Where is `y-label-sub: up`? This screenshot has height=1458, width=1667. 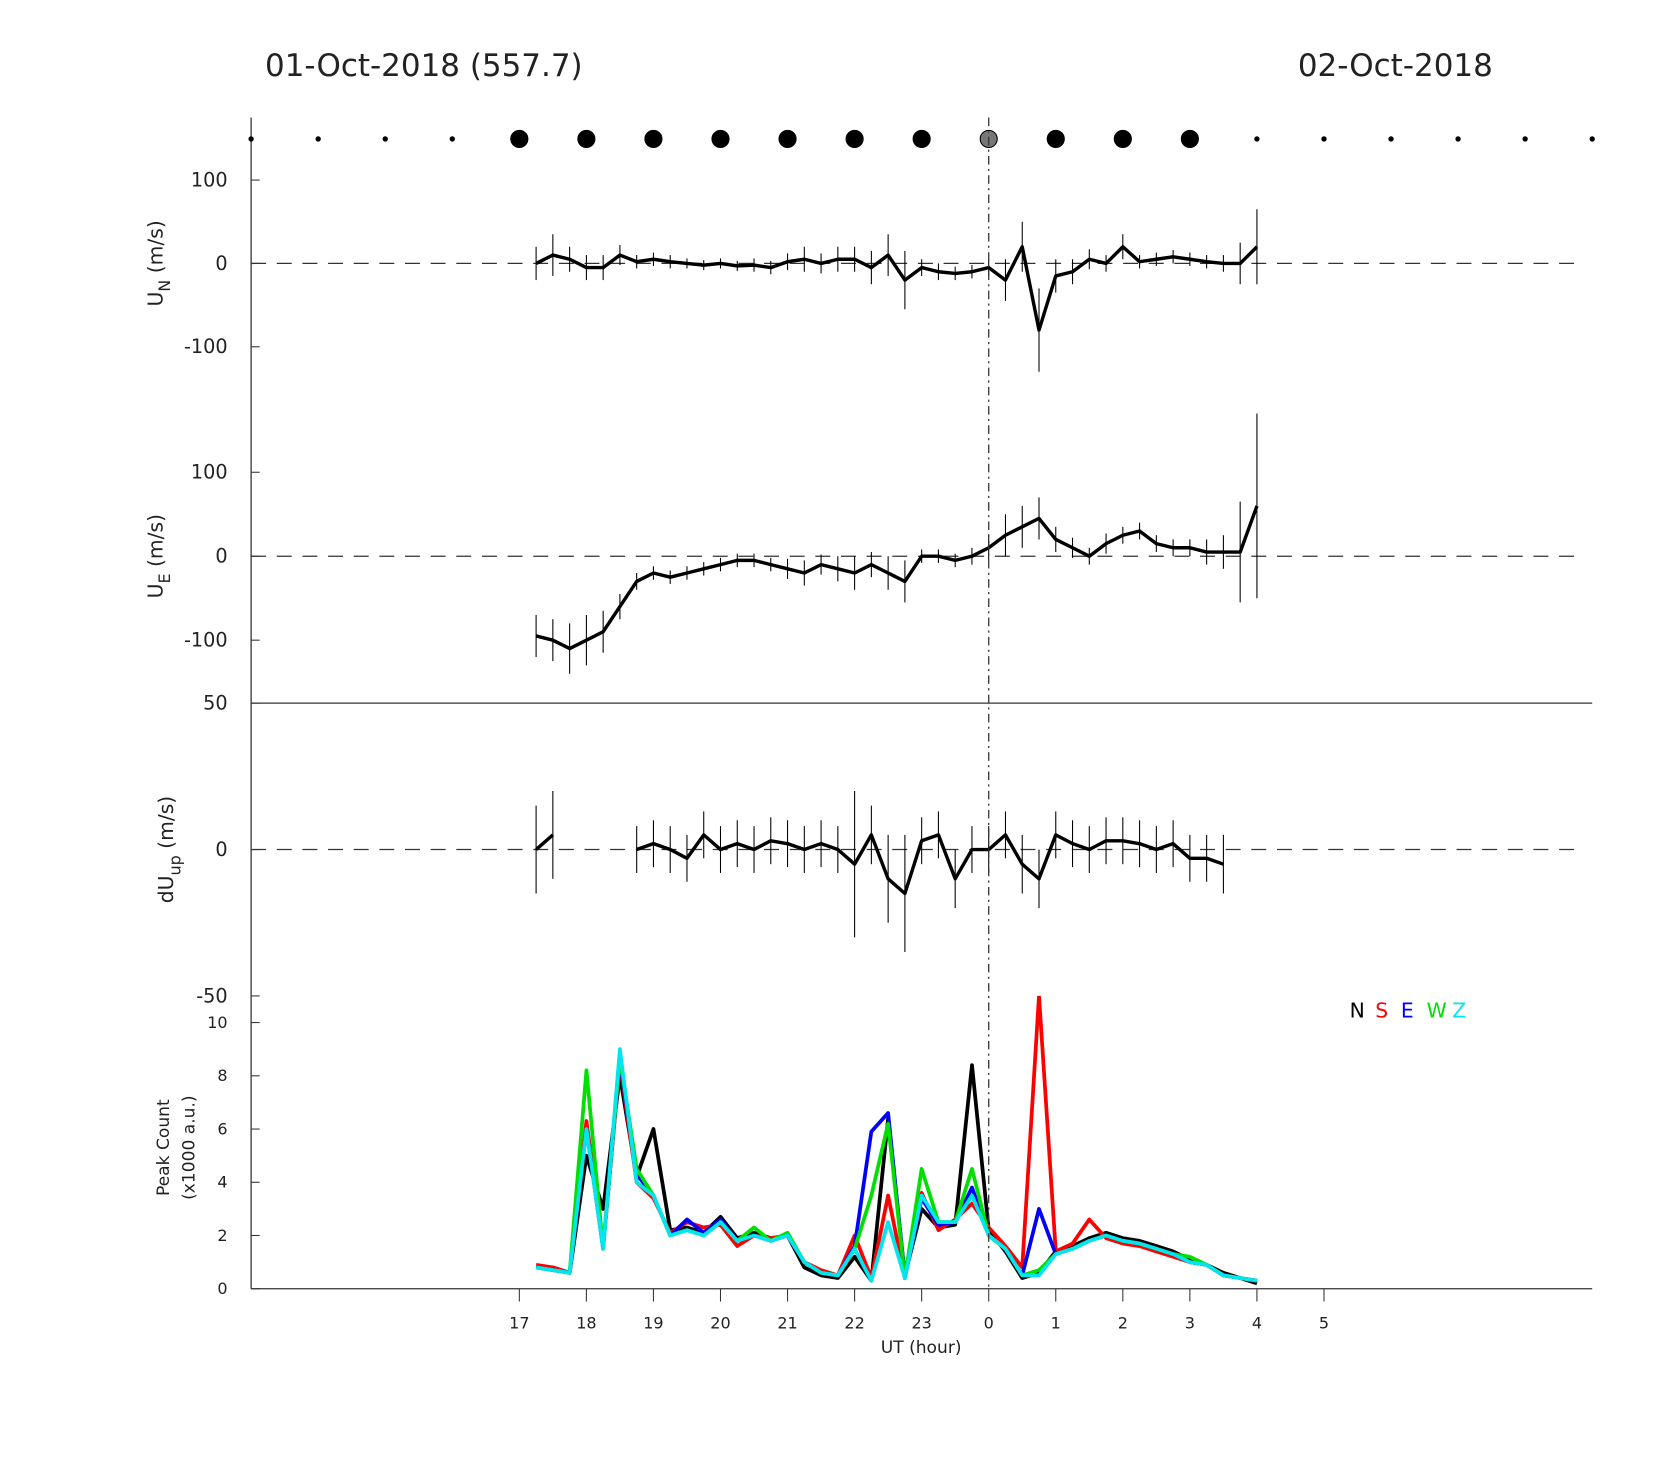 y-label-sub: up is located at coordinates (175, 865).